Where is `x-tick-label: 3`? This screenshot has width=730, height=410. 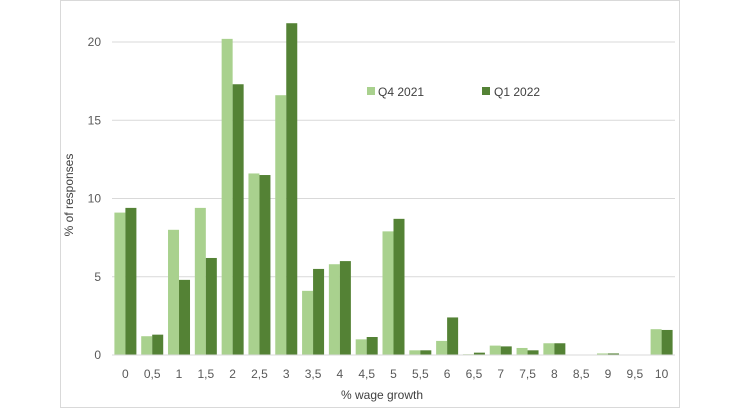
x-tick-label: 3 is located at coordinates (286, 374).